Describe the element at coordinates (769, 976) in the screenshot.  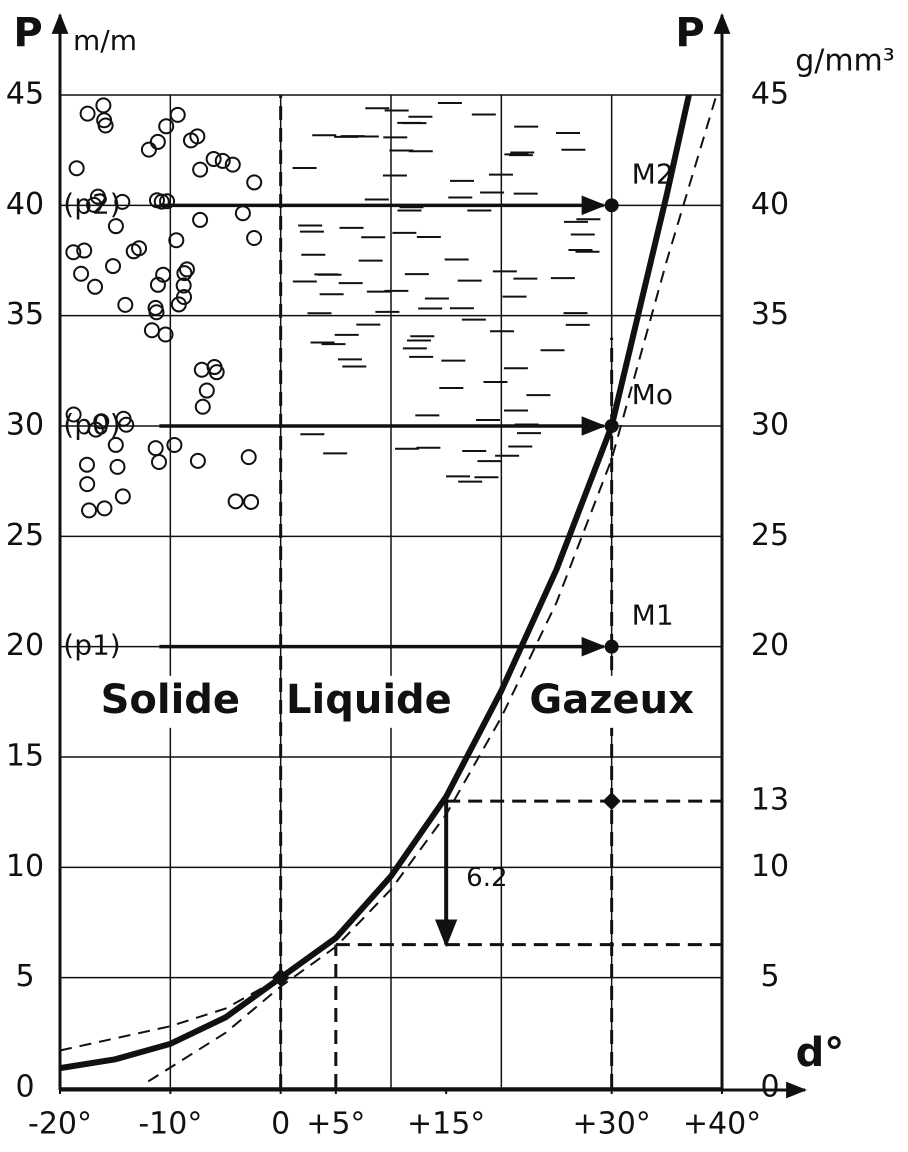
I see `y2-tick-label: 5` at that location.